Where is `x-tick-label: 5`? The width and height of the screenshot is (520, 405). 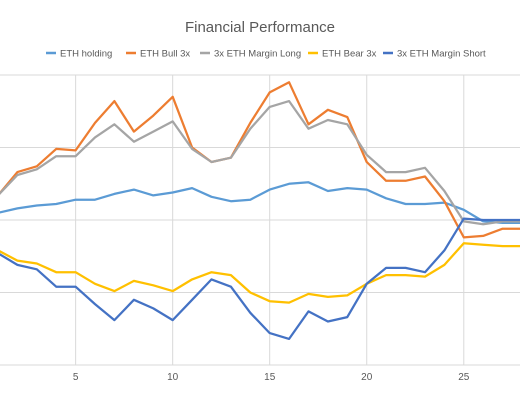 x-tick-label: 5 is located at coordinates (76, 377).